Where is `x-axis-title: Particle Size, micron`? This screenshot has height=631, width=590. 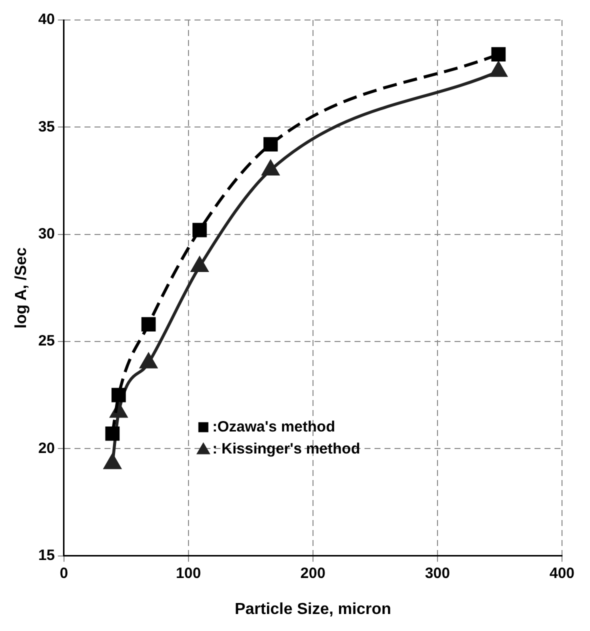 x-axis-title: Particle Size, micron is located at coordinates (313, 609).